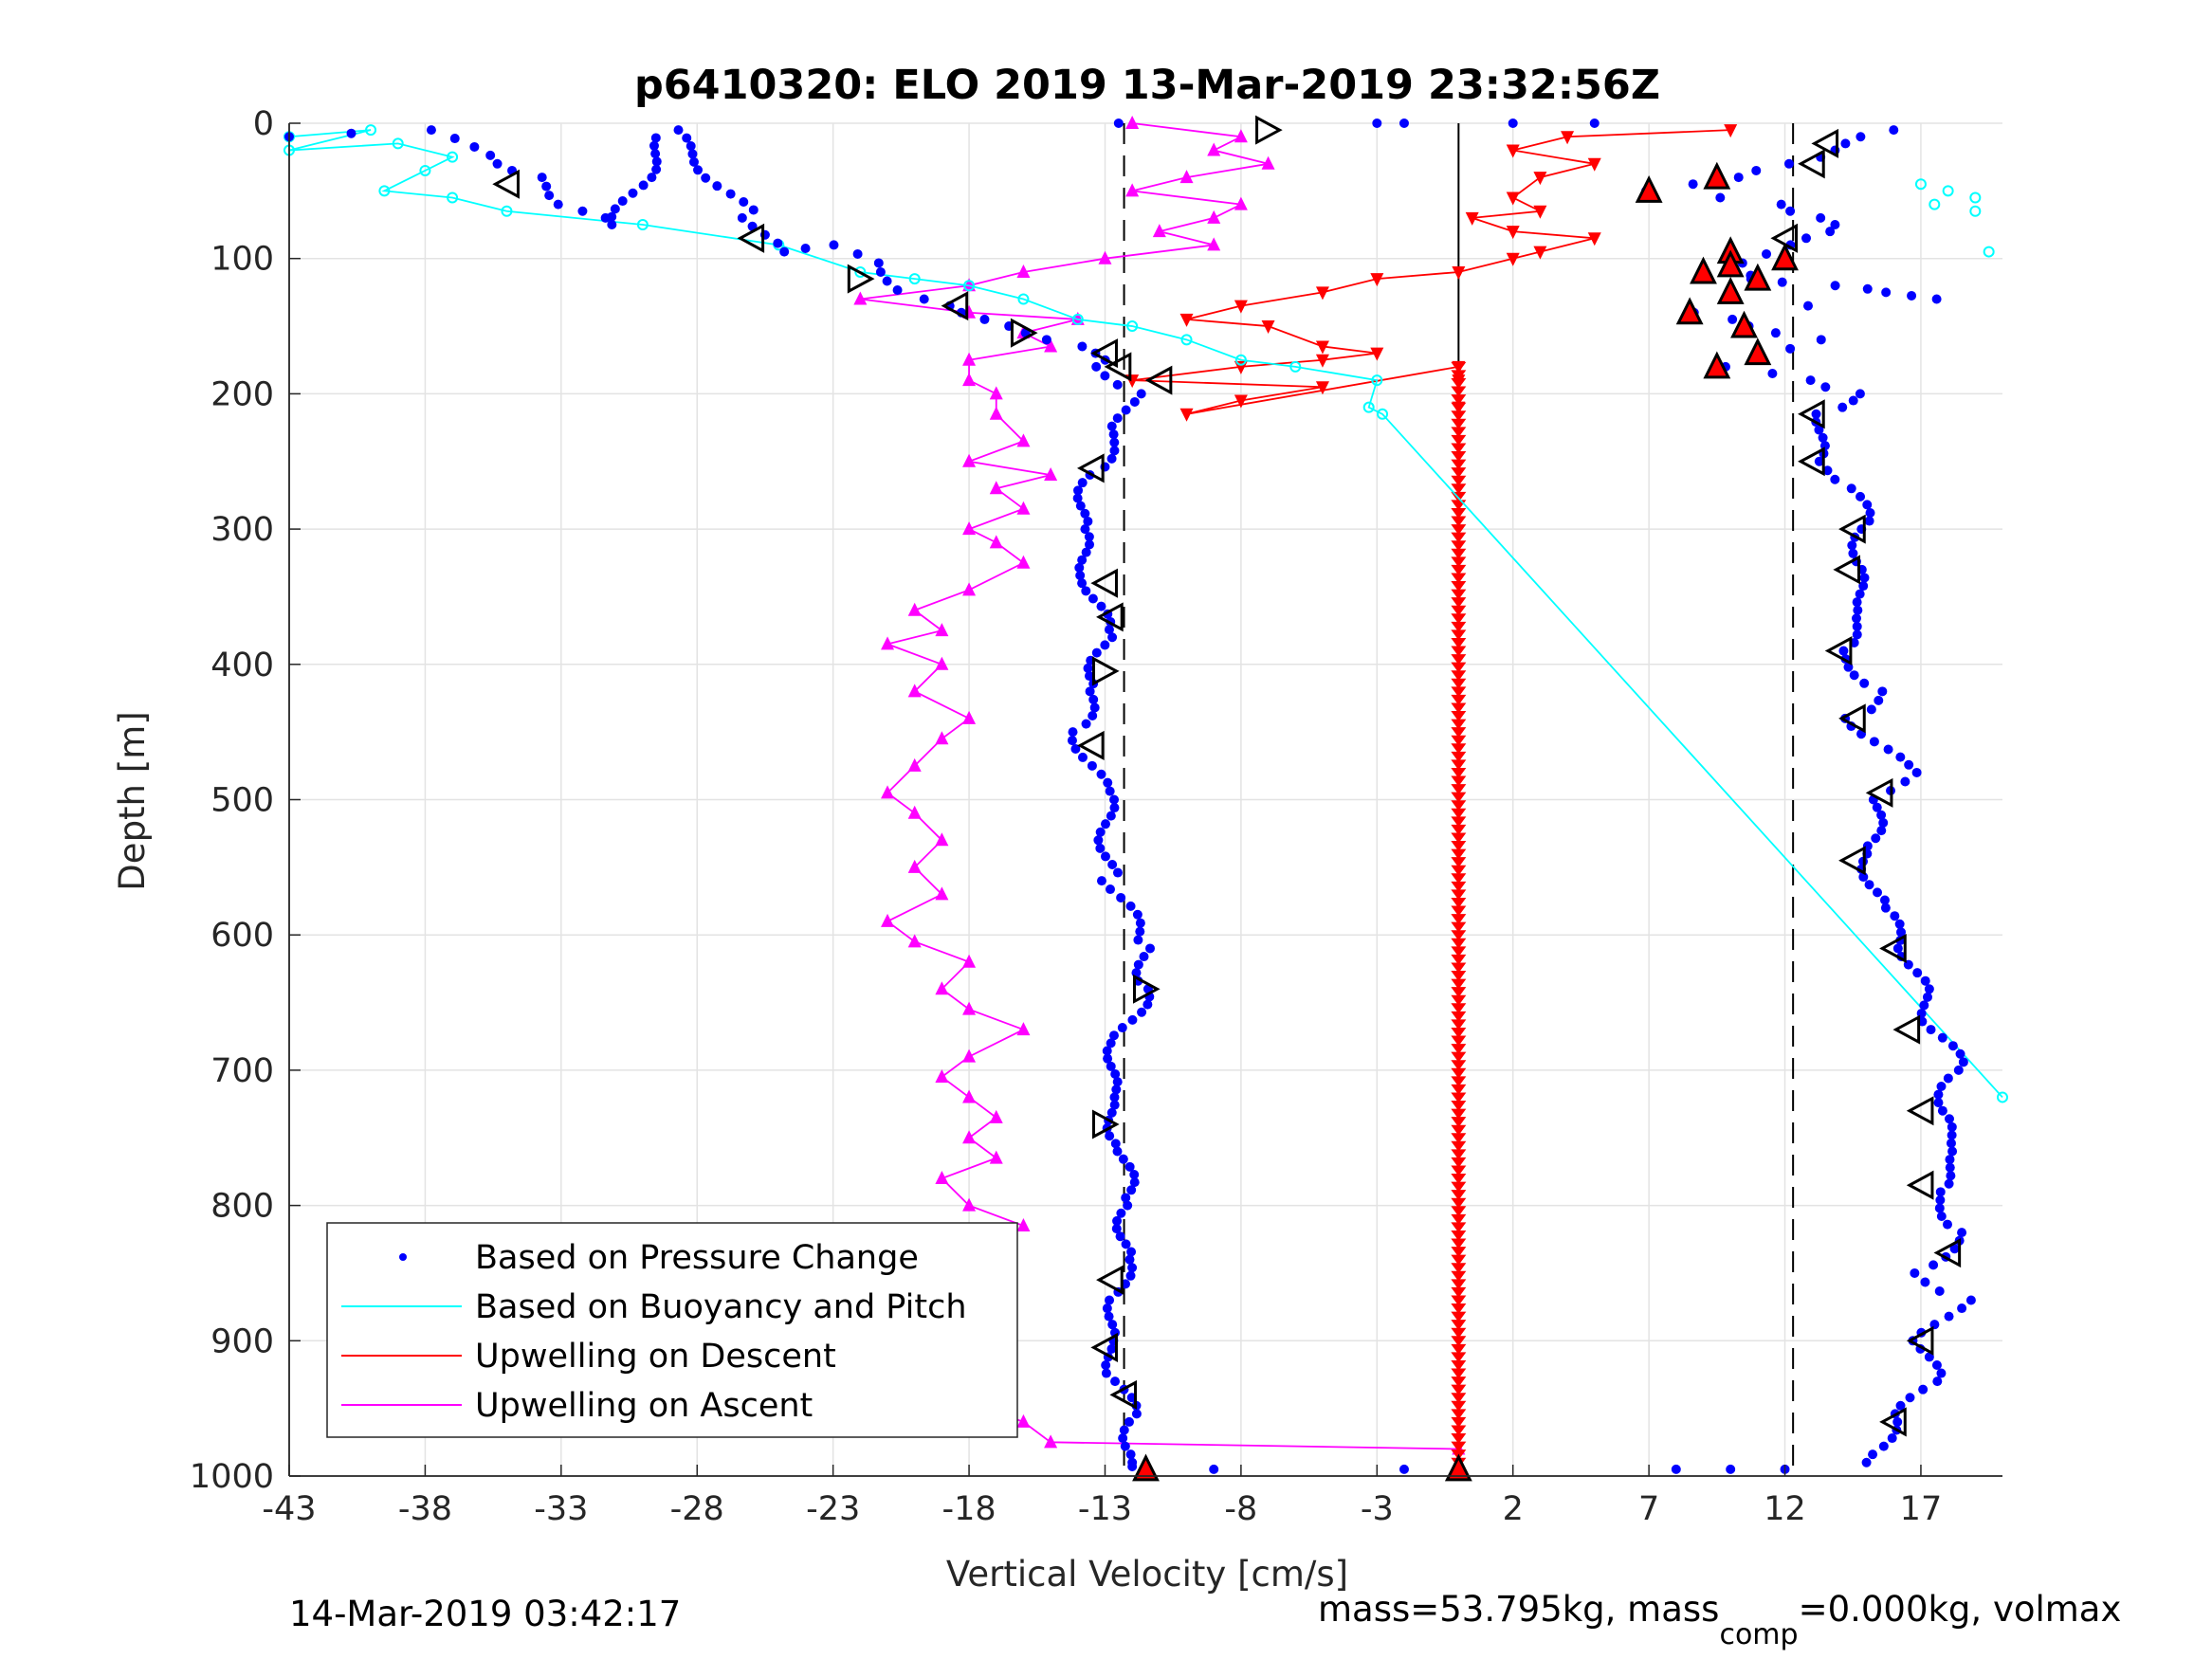  What do you see at coordinates (561, 1509) in the screenshot?
I see `x-tick-label: -33` at bounding box center [561, 1509].